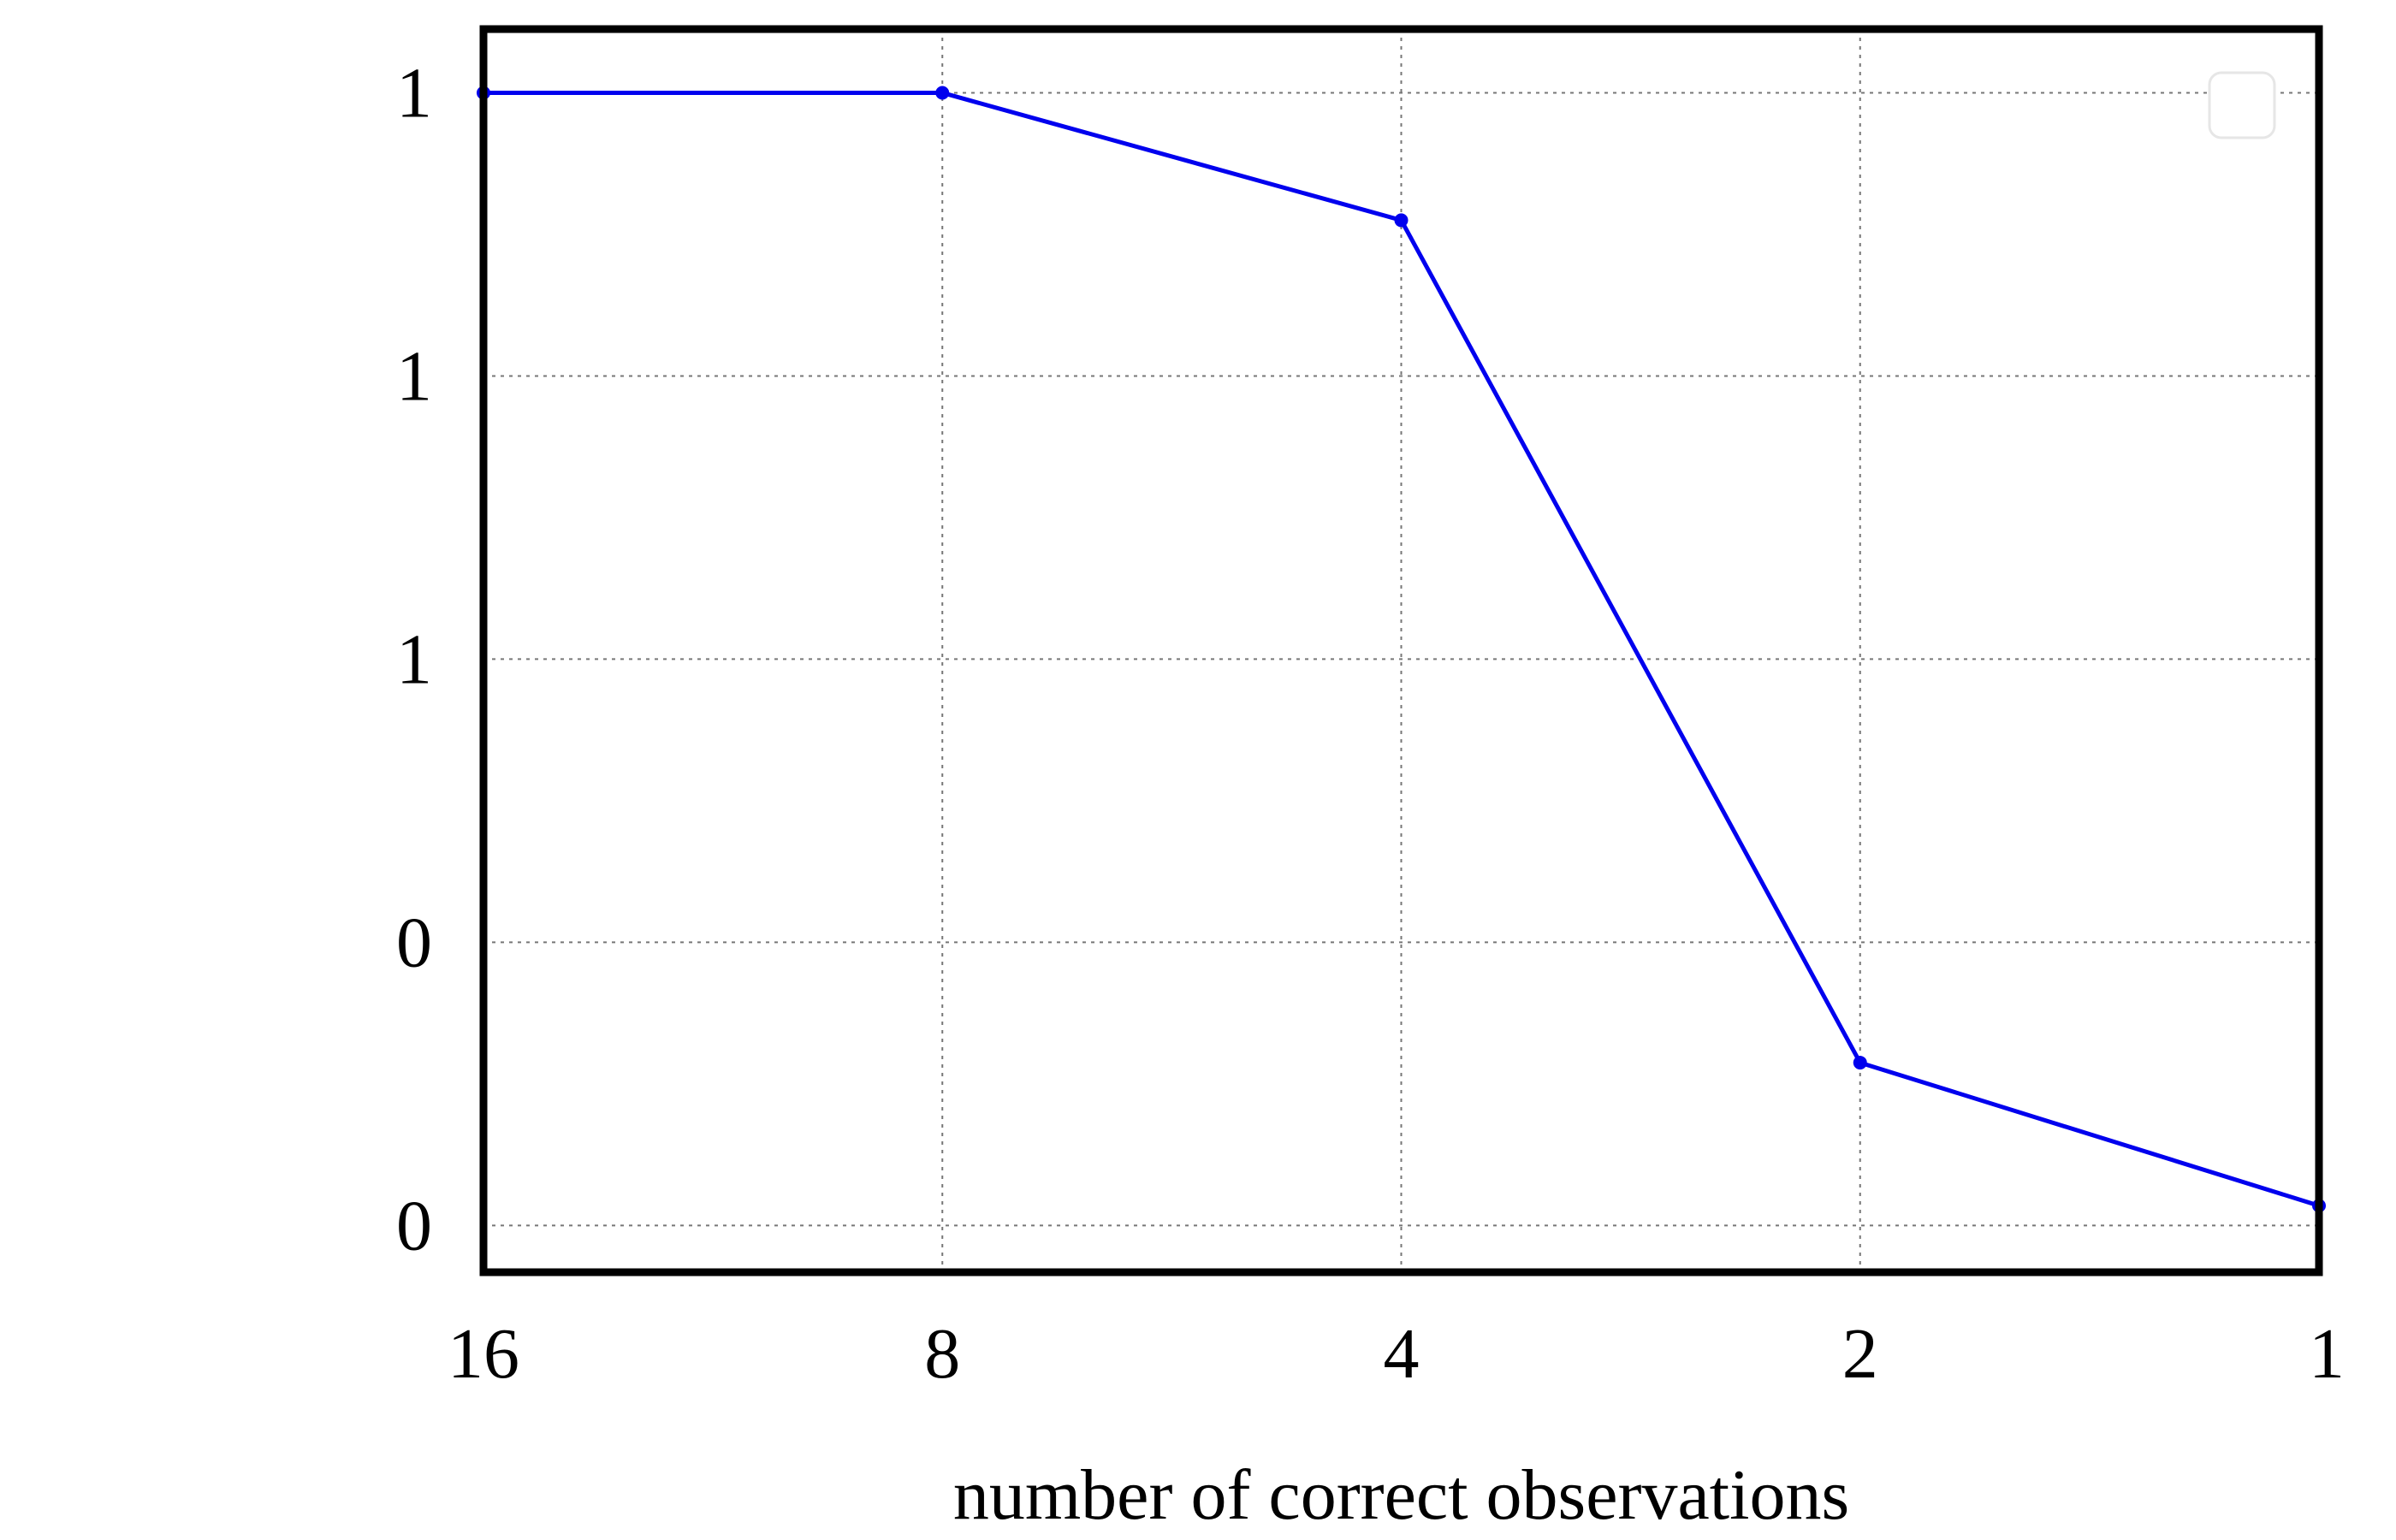 The height and width of the screenshot is (1540, 2396). Describe the element at coordinates (1860, 1354) in the screenshot. I see `x-tick-label: 2` at that location.